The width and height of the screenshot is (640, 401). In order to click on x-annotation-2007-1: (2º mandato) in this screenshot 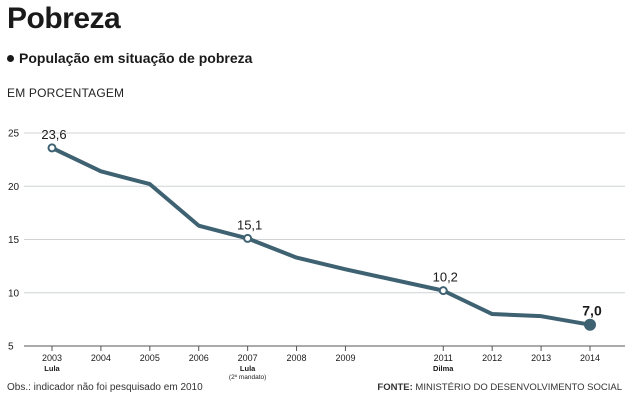, I will do `click(247, 377)`.